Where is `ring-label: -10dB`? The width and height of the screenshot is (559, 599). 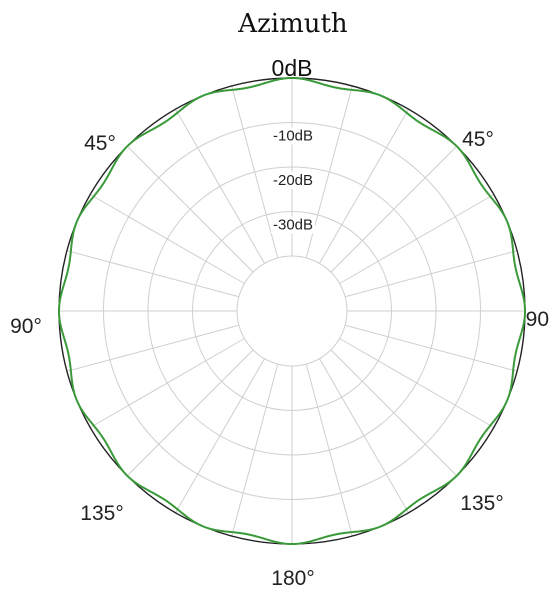
ring-label: -10dB is located at coordinates (293, 136).